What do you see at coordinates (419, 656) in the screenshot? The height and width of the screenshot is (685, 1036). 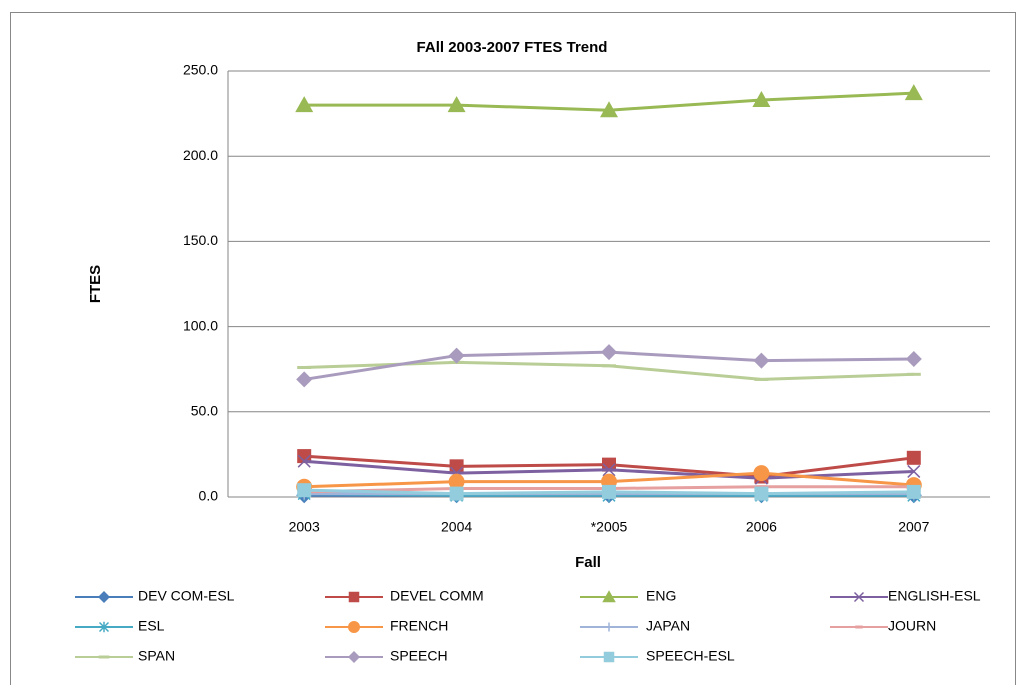 I see `legend-label: SPEECH` at bounding box center [419, 656].